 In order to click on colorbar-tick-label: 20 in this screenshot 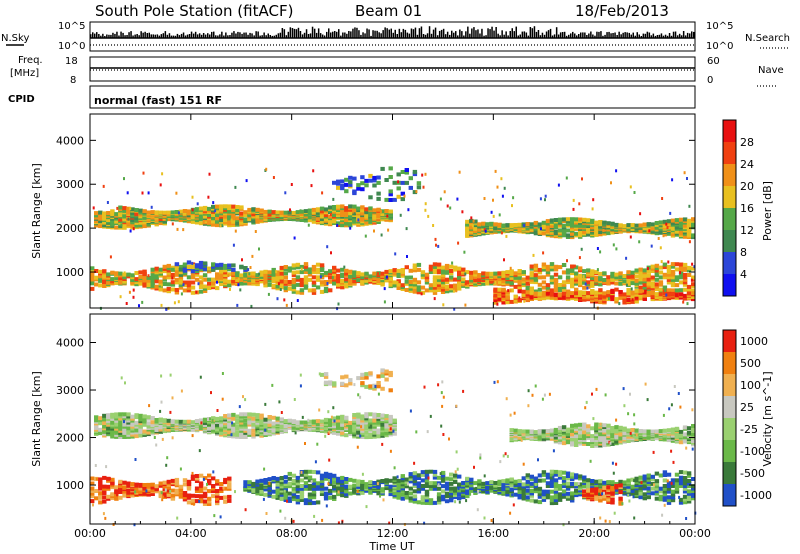, I will do `click(747, 186)`.